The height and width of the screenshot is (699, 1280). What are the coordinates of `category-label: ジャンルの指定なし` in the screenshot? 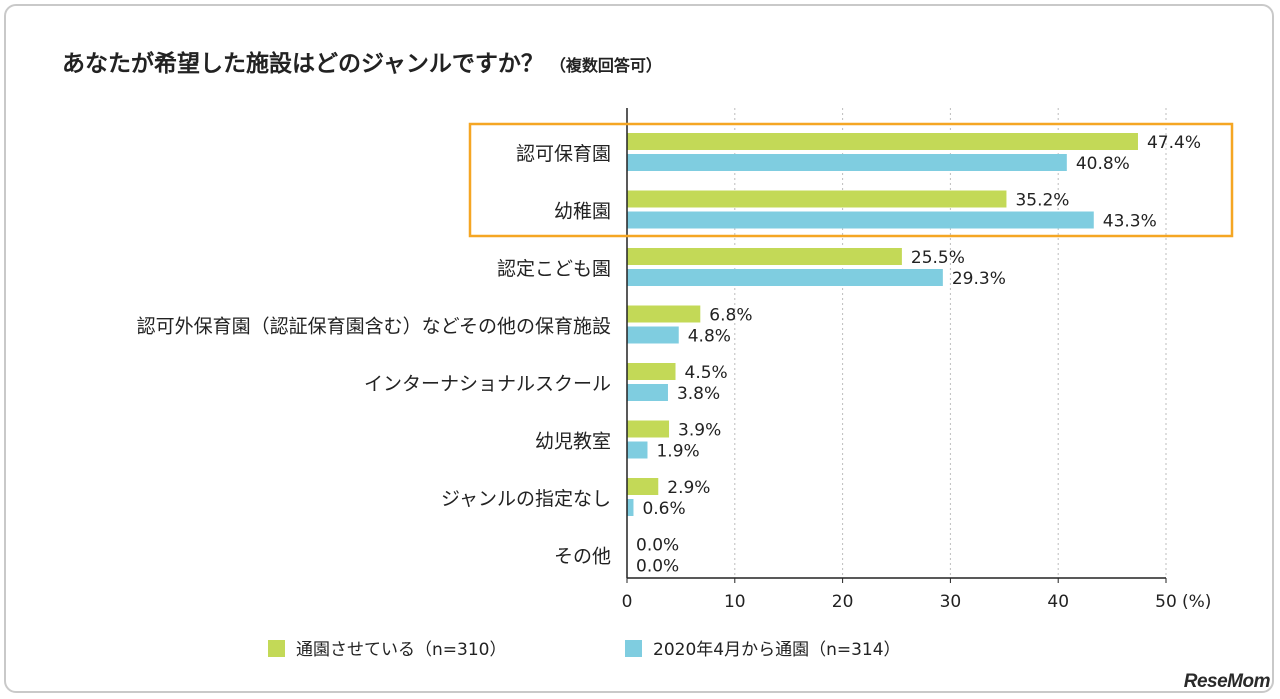 It's located at (526, 499).